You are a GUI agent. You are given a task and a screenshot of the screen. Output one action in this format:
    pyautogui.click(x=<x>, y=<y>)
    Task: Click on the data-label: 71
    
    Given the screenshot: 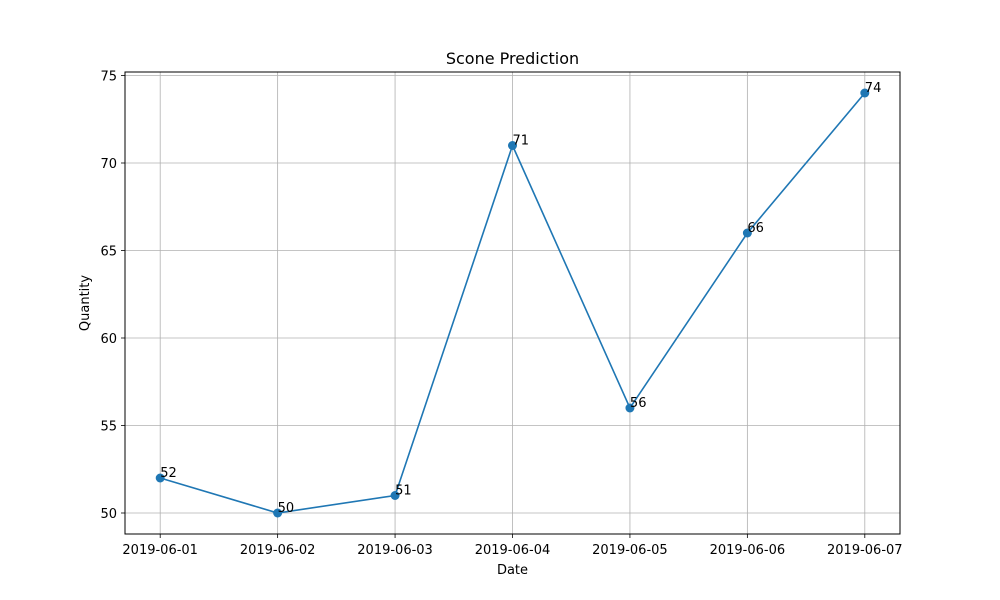 What is the action you would take?
    pyautogui.click(x=521, y=141)
    